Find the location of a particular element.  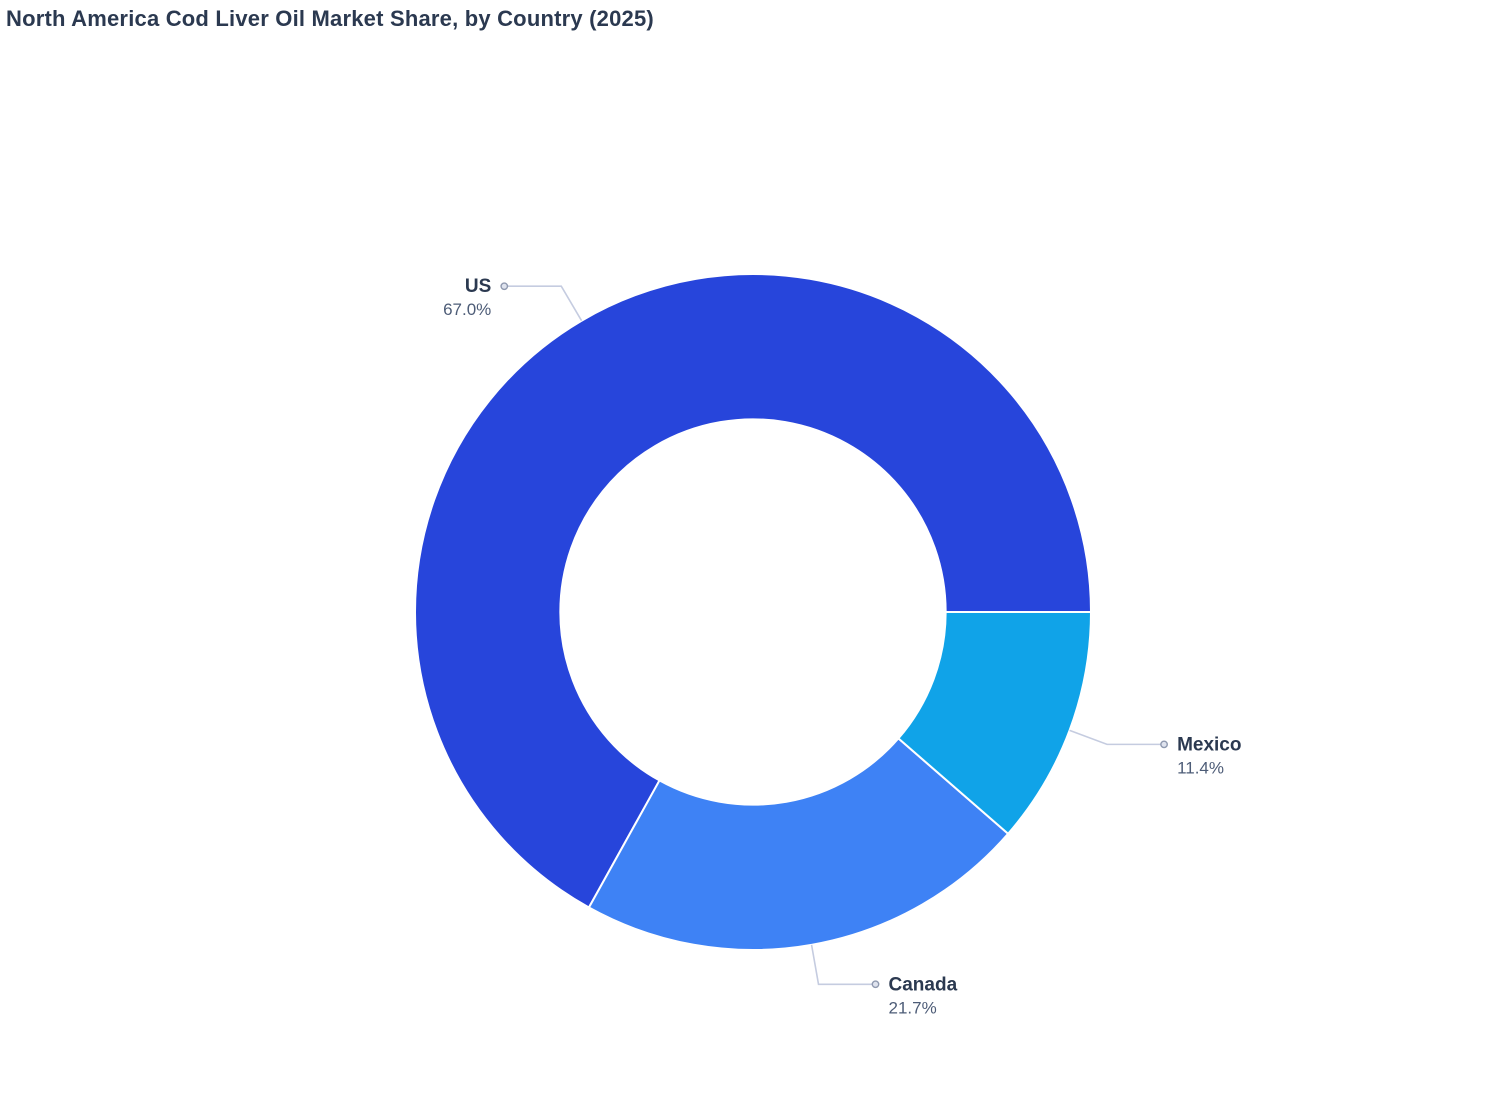

pie-slice-canada is located at coordinates (798, 844).